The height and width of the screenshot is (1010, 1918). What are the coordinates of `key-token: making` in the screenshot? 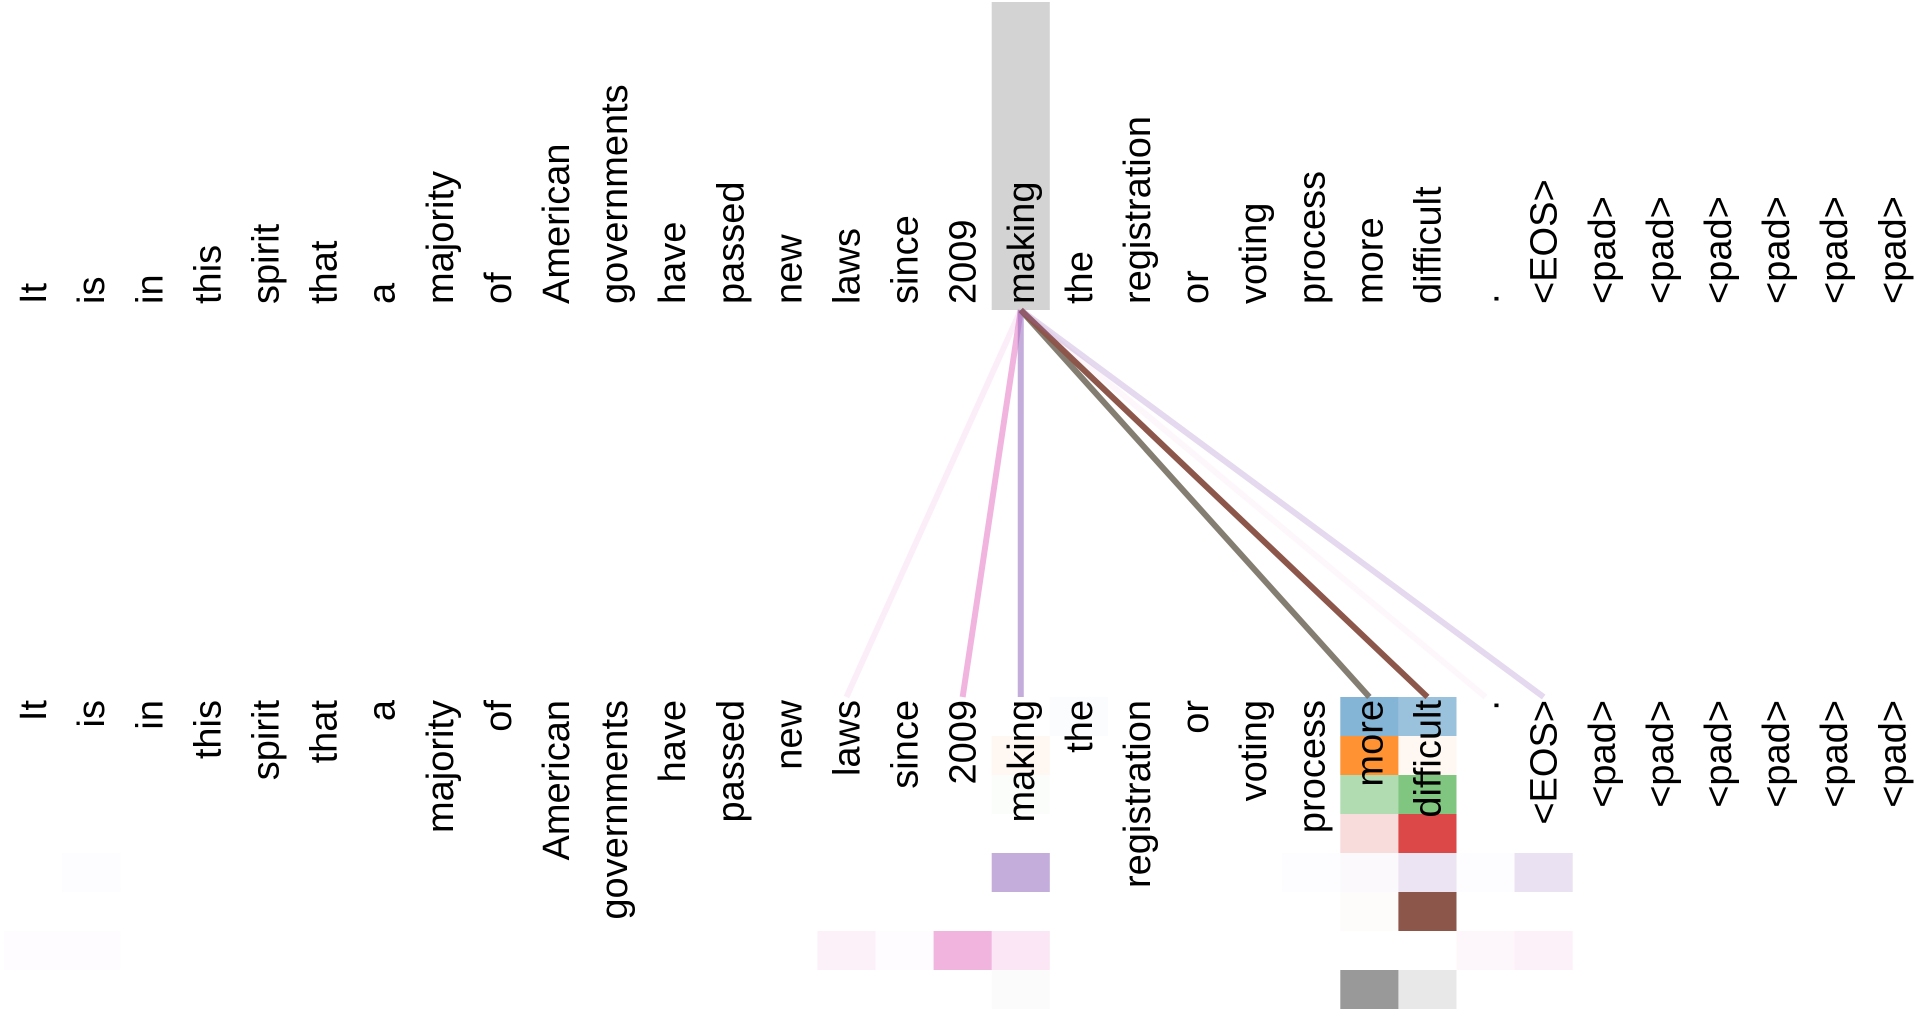 It's located at (1022, 761).